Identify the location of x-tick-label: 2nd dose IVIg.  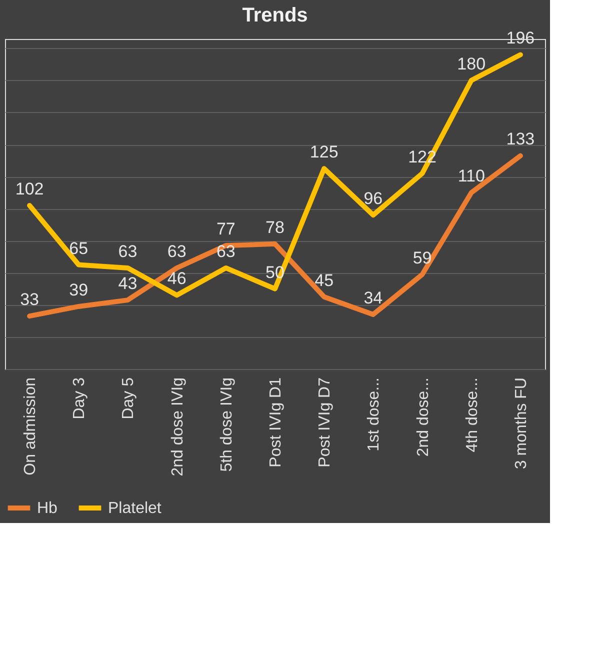
(177, 427).